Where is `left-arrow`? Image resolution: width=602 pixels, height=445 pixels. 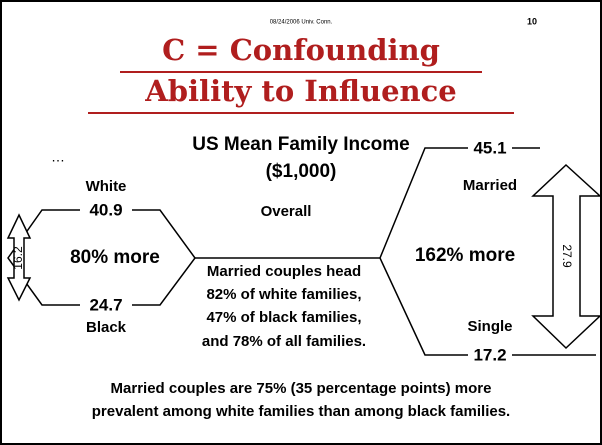 left-arrow is located at coordinates (19, 257).